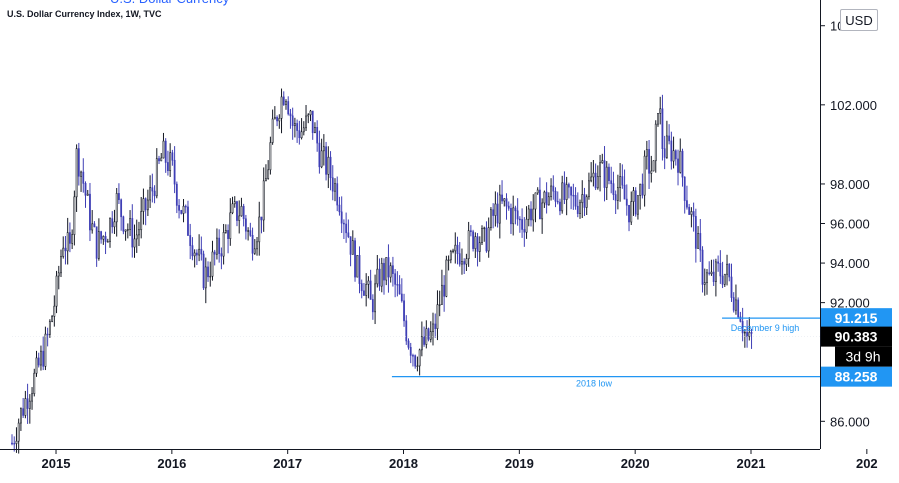 The image size is (899, 483). I want to click on price-tick-label: 92.000, so click(850, 303).